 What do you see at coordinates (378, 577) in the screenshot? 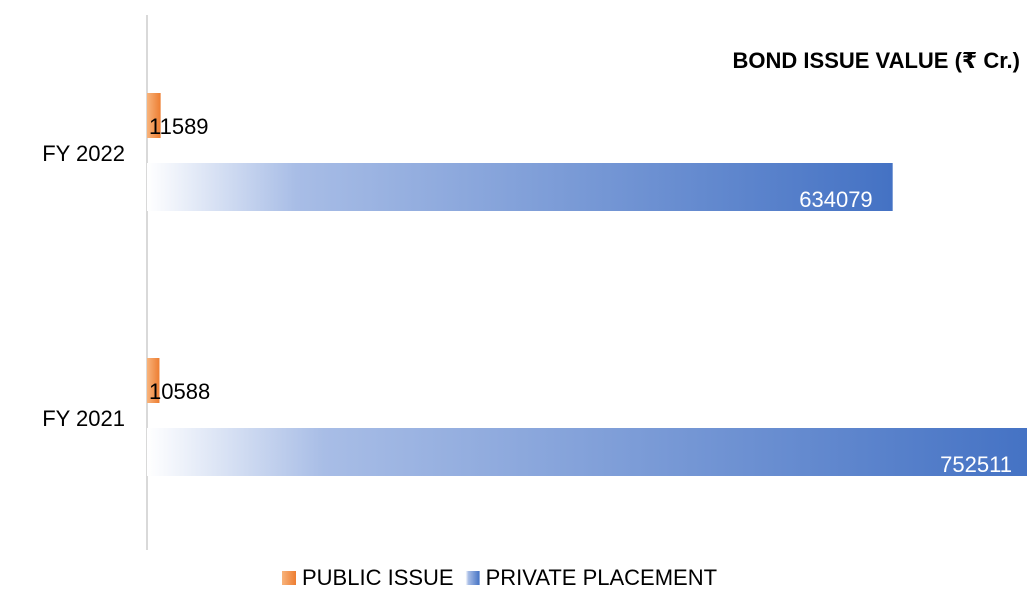
I see `legend-label: PUBLIC ISSUE` at bounding box center [378, 577].